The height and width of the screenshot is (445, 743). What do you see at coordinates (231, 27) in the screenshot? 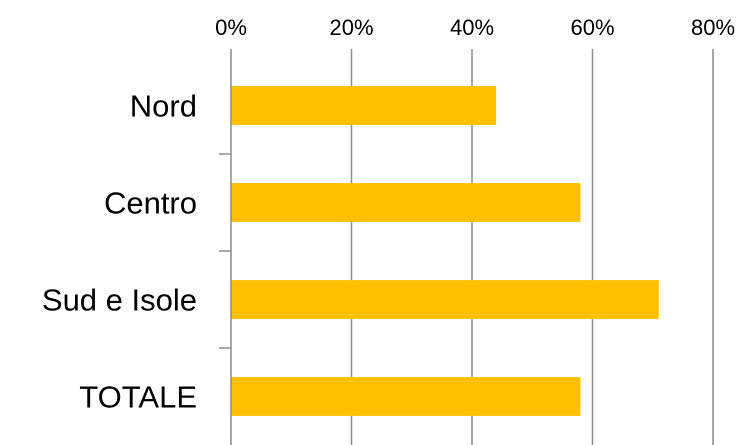
I see `value-axis-tick-label: 0%` at bounding box center [231, 27].